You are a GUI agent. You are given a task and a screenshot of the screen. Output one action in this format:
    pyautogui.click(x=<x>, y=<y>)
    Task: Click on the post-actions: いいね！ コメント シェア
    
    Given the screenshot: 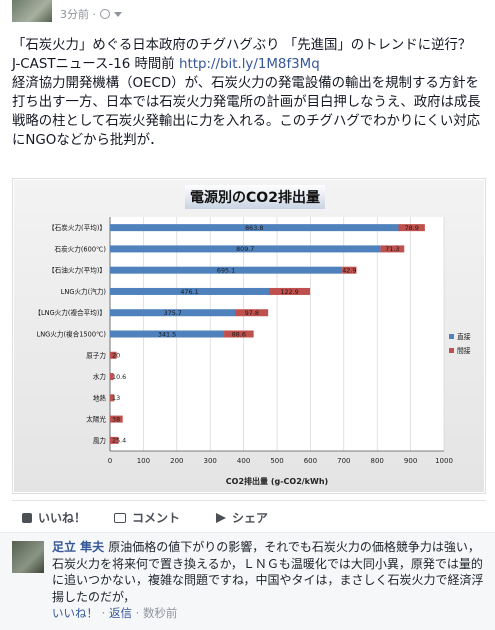 What is the action you would take?
    pyautogui.click(x=249, y=515)
    